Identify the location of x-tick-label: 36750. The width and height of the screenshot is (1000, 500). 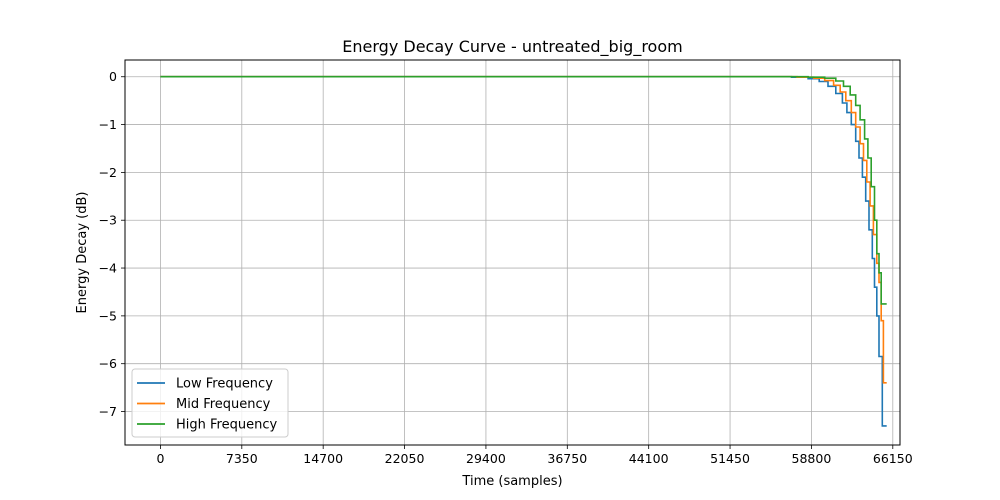
(567, 458).